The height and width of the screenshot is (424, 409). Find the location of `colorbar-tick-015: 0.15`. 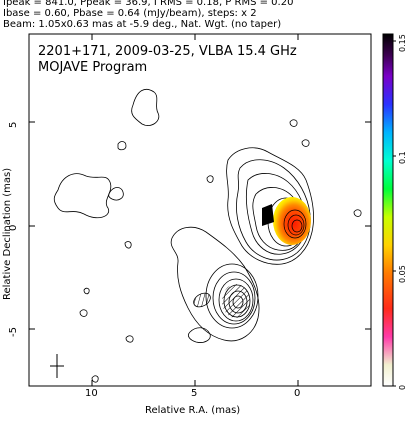

colorbar-tick-015: 0.15 is located at coordinates (402, 43).